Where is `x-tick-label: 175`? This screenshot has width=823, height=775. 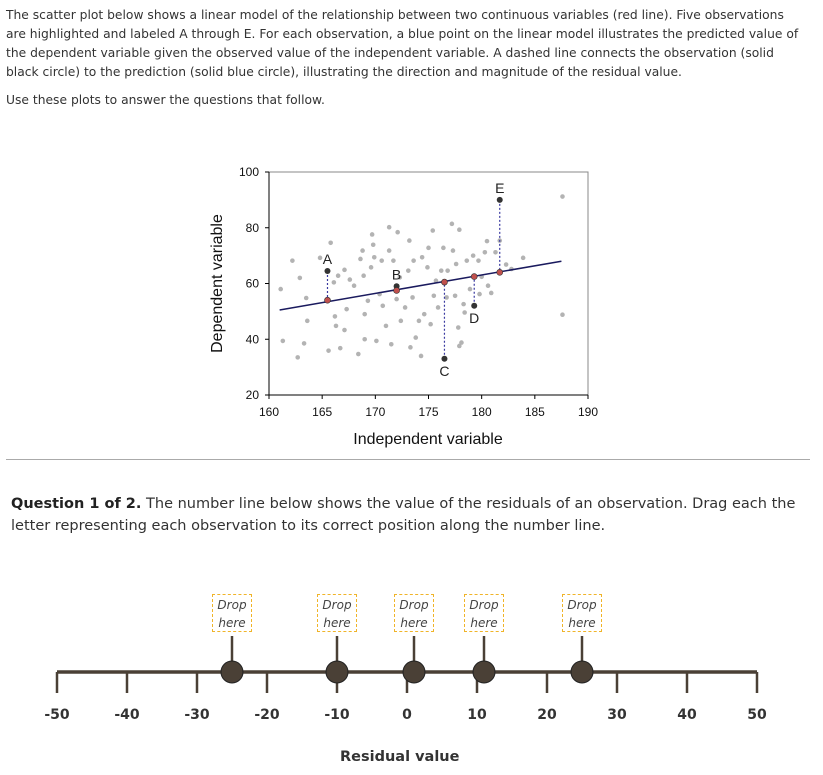
x-tick-label: 175 is located at coordinates (428, 412).